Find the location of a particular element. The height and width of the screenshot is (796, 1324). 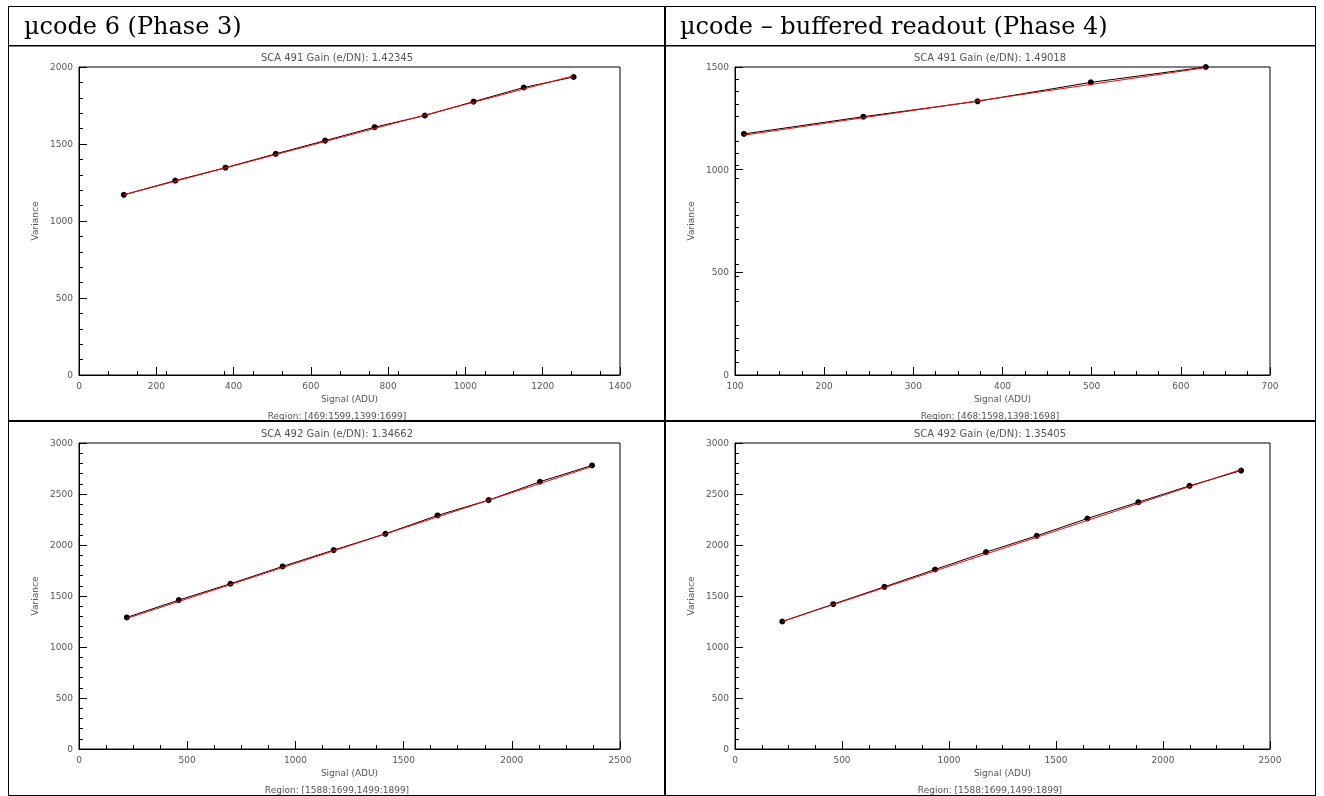

x-tick-label: 1200 is located at coordinates (543, 385).